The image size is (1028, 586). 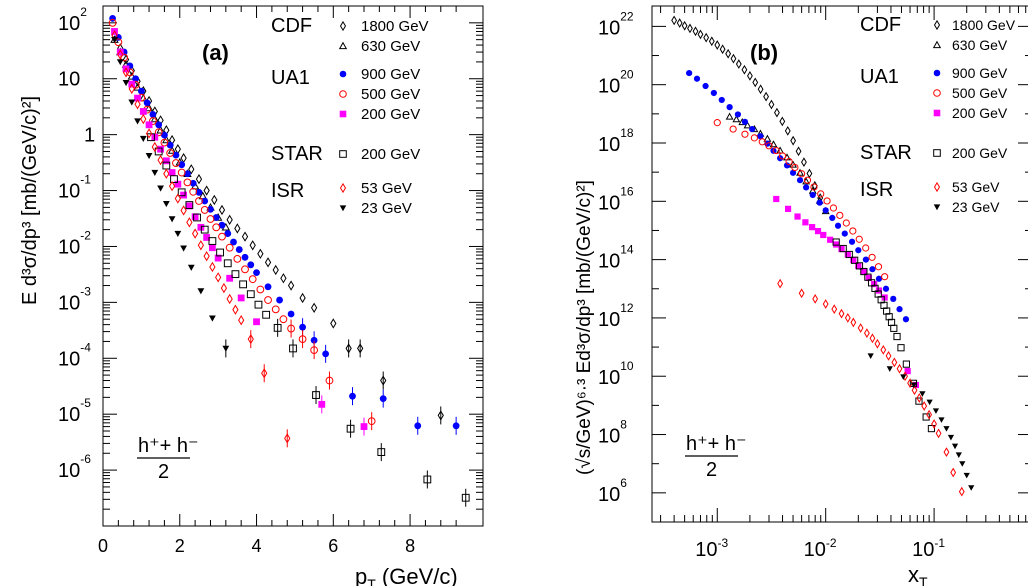 I want to click on panel-b-y-tick-label: 1010, so click(x=616, y=374).